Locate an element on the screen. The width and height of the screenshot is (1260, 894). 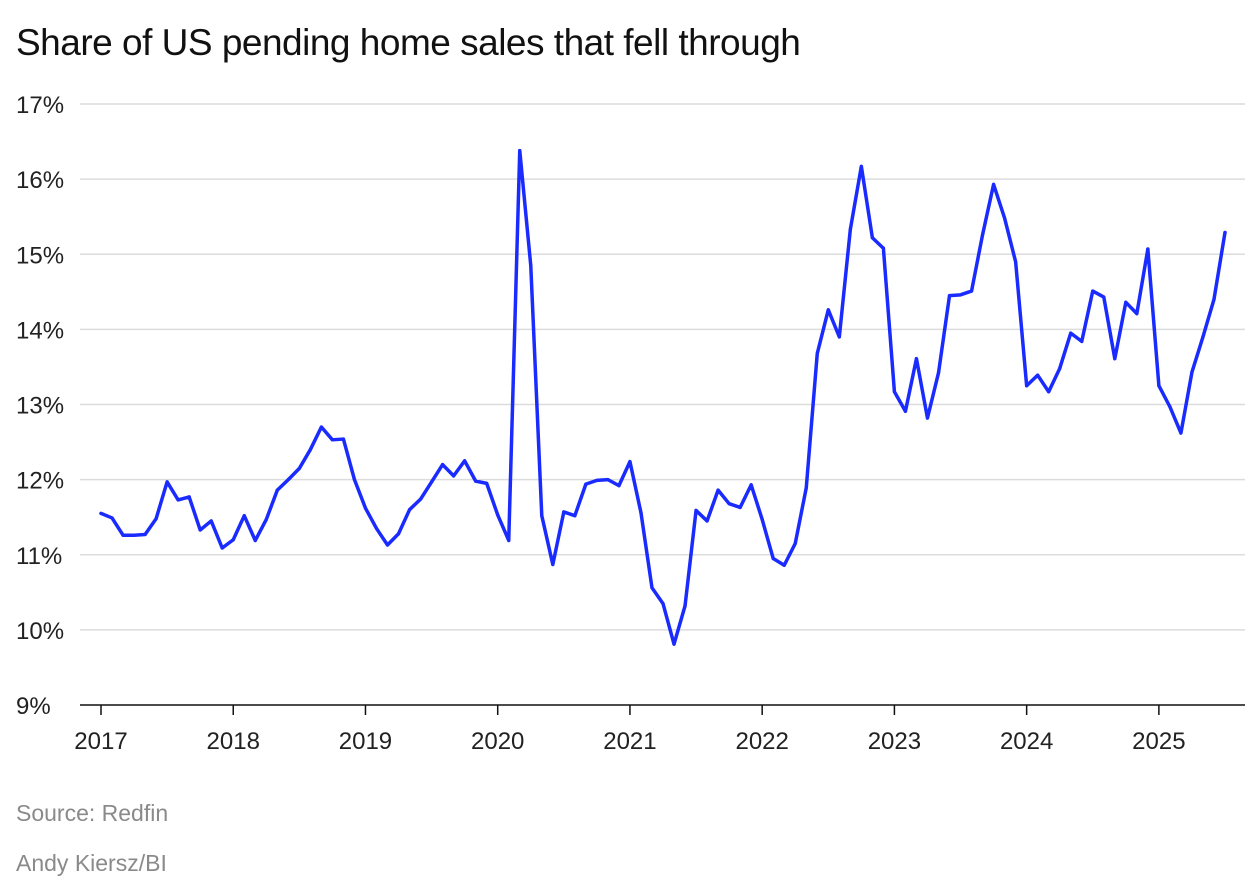
source-note: Source: Redfin is located at coordinates (92, 813).